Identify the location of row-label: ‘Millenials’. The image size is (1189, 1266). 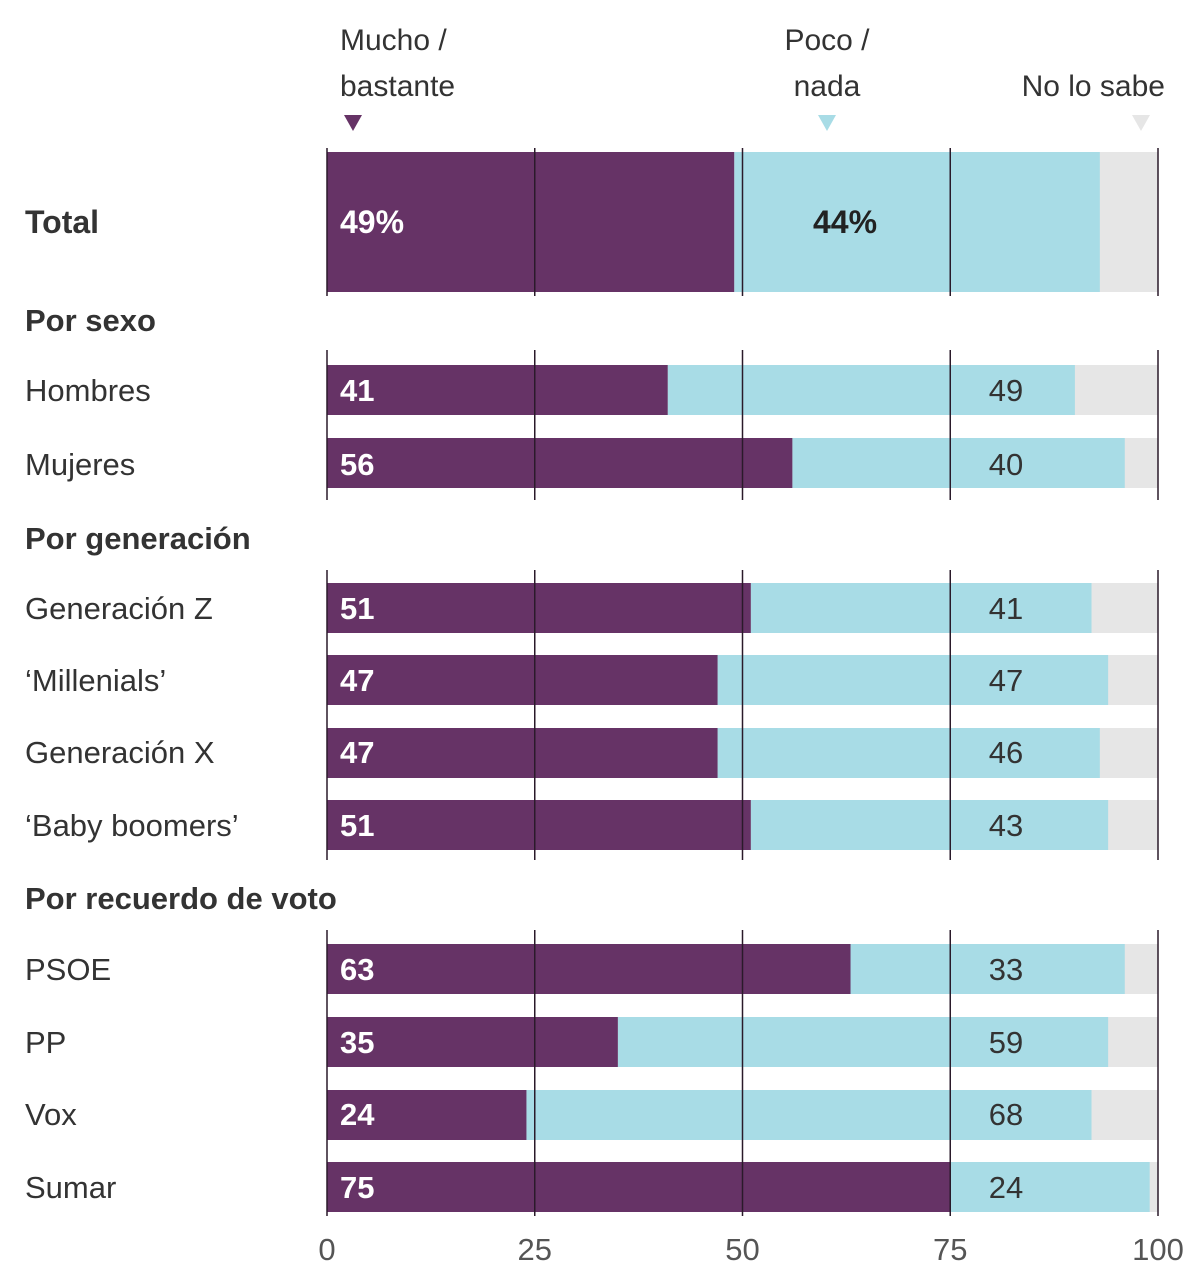
(95, 680).